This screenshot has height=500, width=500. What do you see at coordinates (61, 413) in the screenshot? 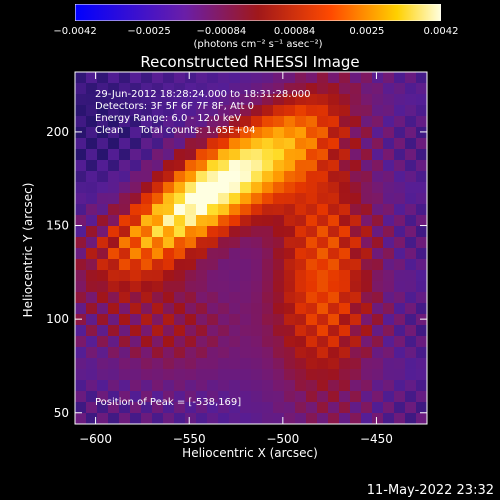
I see `y-tick-label: 50` at bounding box center [61, 413].